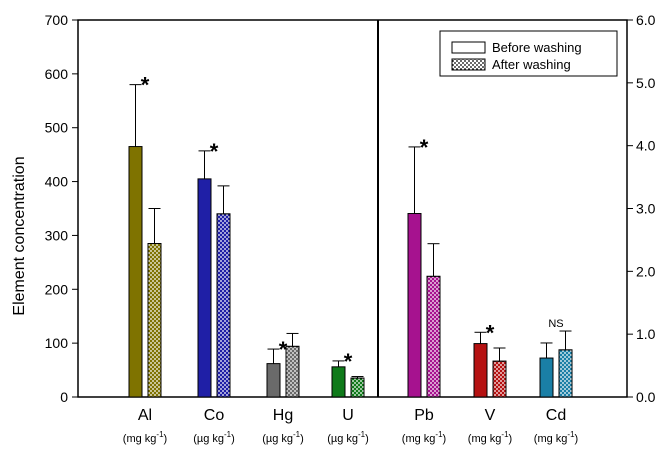 The height and width of the screenshot is (452, 655). I want to click on left-tick-label: 600, so click(57, 74).